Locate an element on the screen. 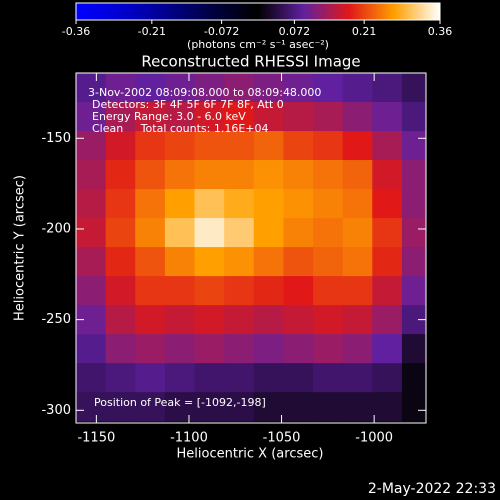 This screenshot has height=500, width=500. y-axis-label: Heliocentric Y (arcsec) is located at coordinates (20, 248).